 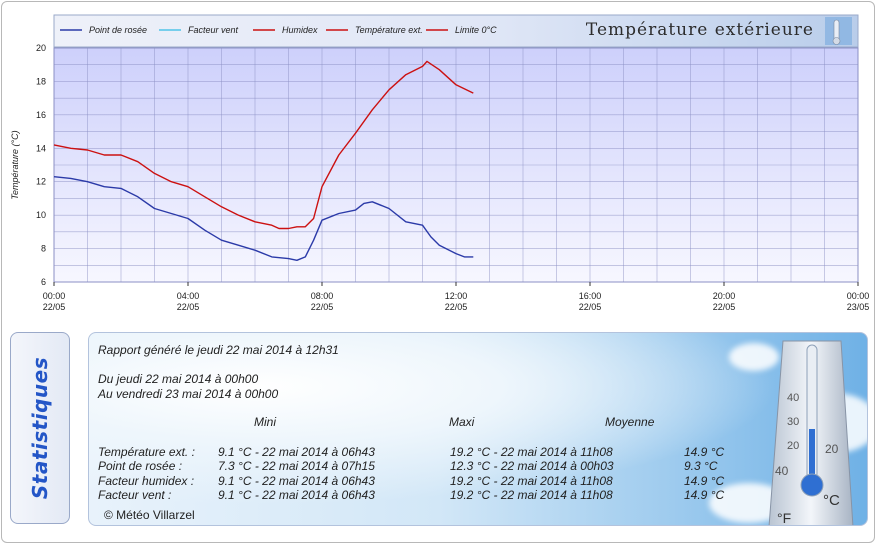 What do you see at coordinates (590, 296) in the screenshot?
I see `x-tick-time: 16:00` at bounding box center [590, 296].